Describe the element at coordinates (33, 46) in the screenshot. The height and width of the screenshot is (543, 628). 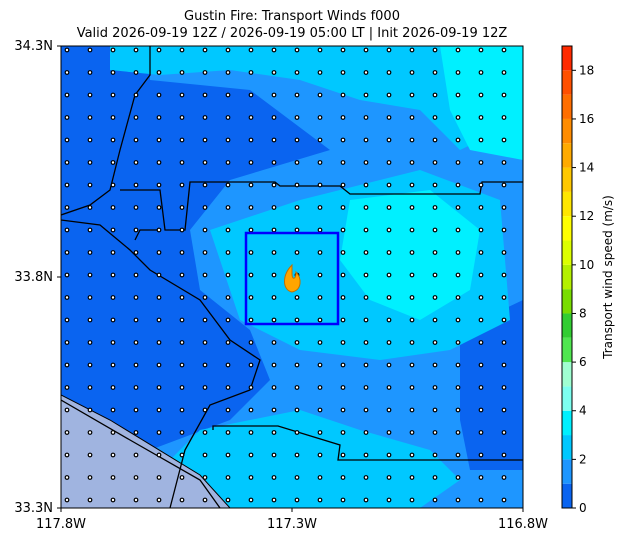
I see `lat-tick-label: 34.3N` at that location.